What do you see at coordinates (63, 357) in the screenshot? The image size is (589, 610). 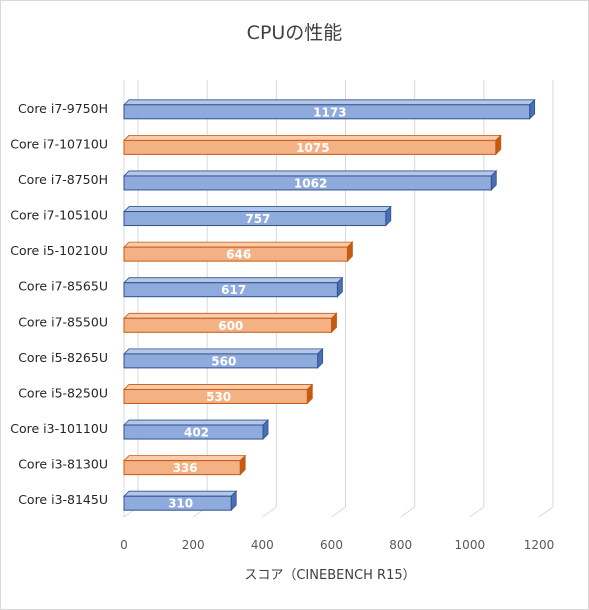 I see `category-label: Core i5-8265U` at bounding box center [63, 357].